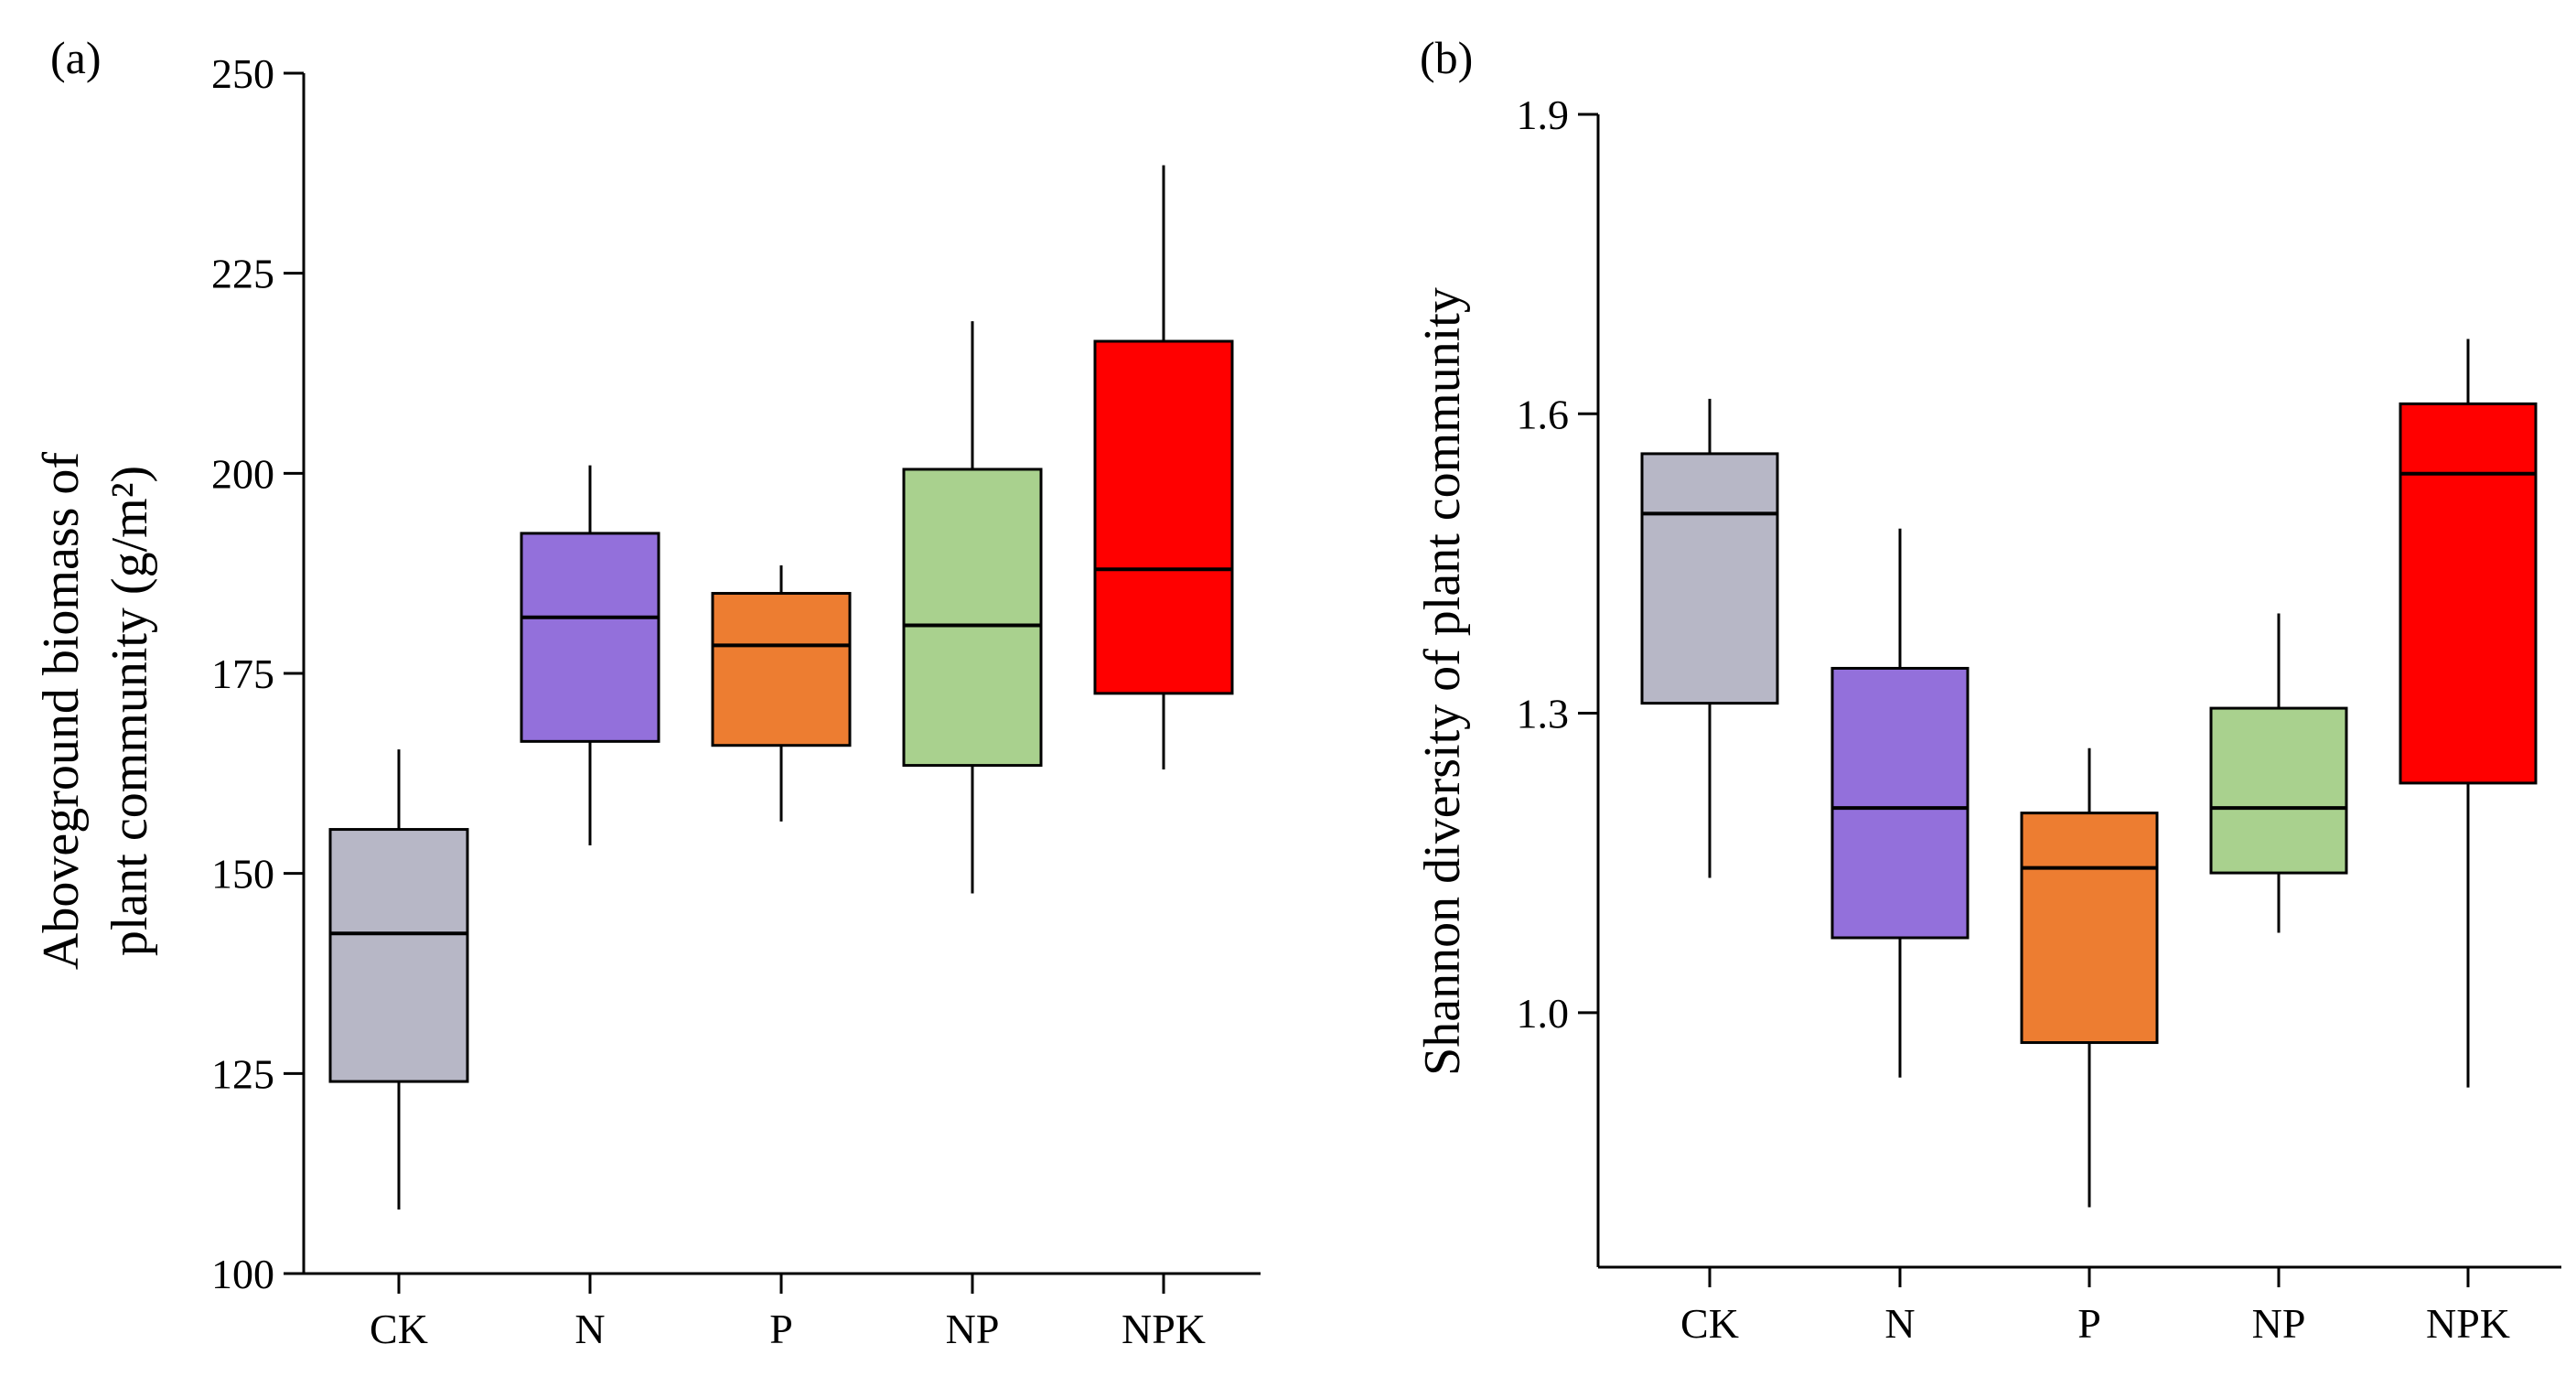 The image size is (2576, 1387). What do you see at coordinates (62, 711) in the screenshot?
I see `y-axis-title-a-line1: Aboveground biomass of` at bounding box center [62, 711].